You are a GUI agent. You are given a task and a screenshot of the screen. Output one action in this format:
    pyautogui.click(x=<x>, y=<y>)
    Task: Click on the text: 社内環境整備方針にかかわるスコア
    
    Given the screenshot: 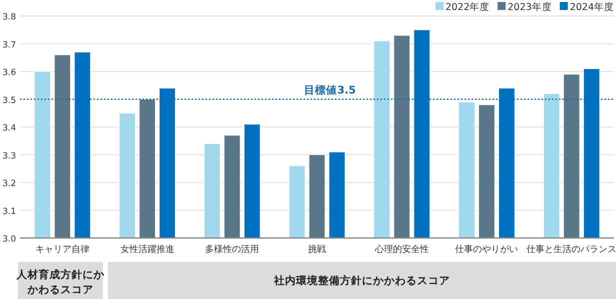 What is the action you would take?
    pyautogui.click(x=361, y=280)
    